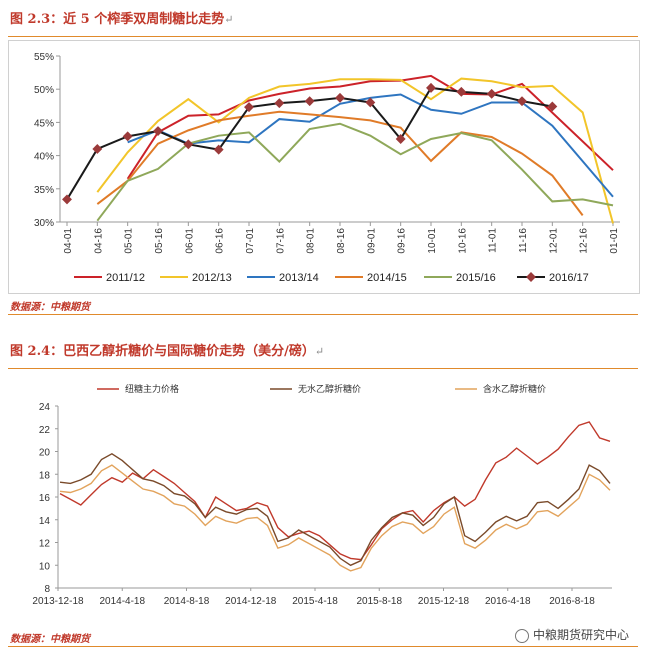 The width and height of the screenshot is (651, 655). Describe the element at coordinates (323, 646) in the screenshot. I see `figure2-source-rule` at that location.